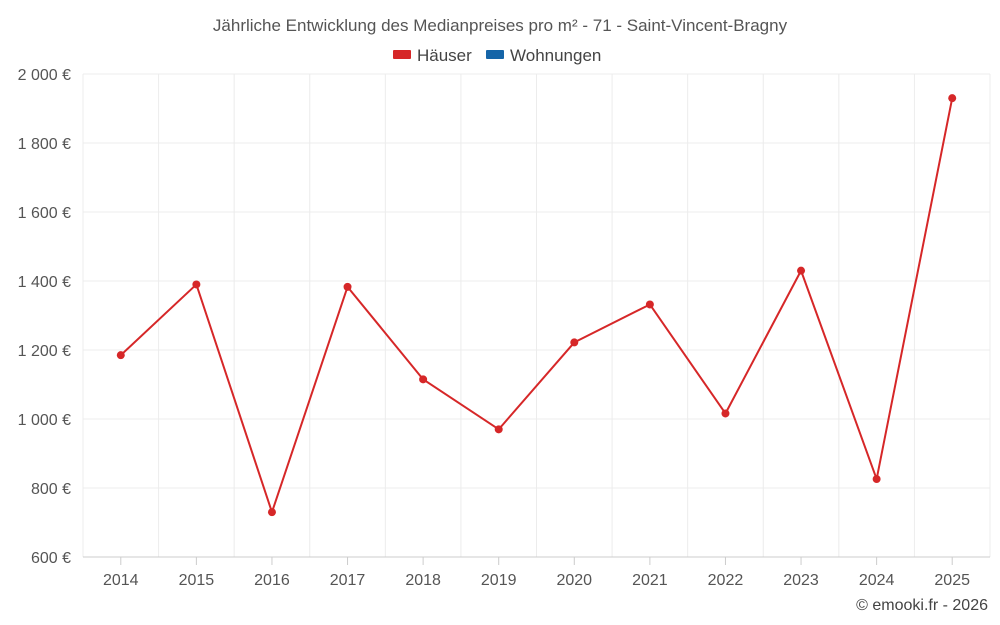 The width and height of the screenshot is (1000, 625). I want to click on data-point-haeuser-2025, so click(952, 98).